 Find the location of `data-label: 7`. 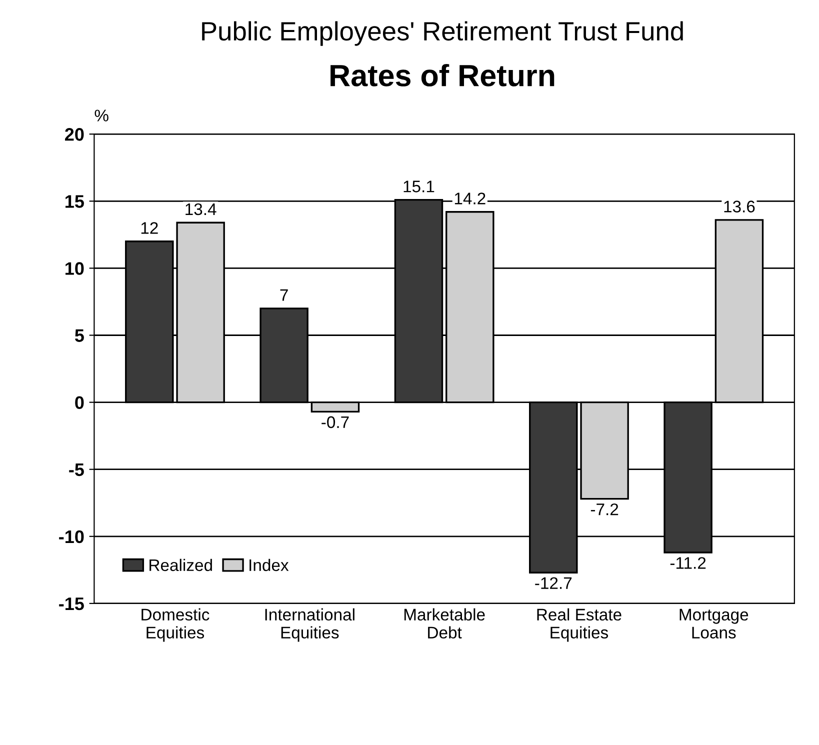

data-label: 7 is located at coordinates (284, 295).